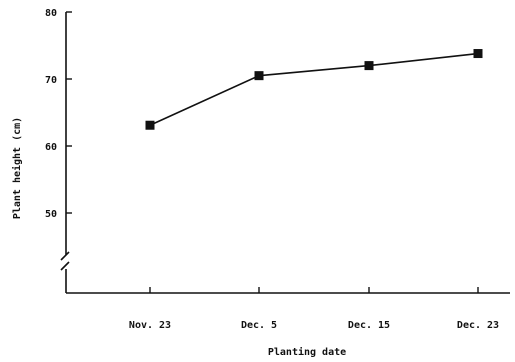 The image size is (515, 362). What do you see at coordinates (51, 13) in the screenshot?
I see `y-tick-label: 80` at bounding box center [51, 13].